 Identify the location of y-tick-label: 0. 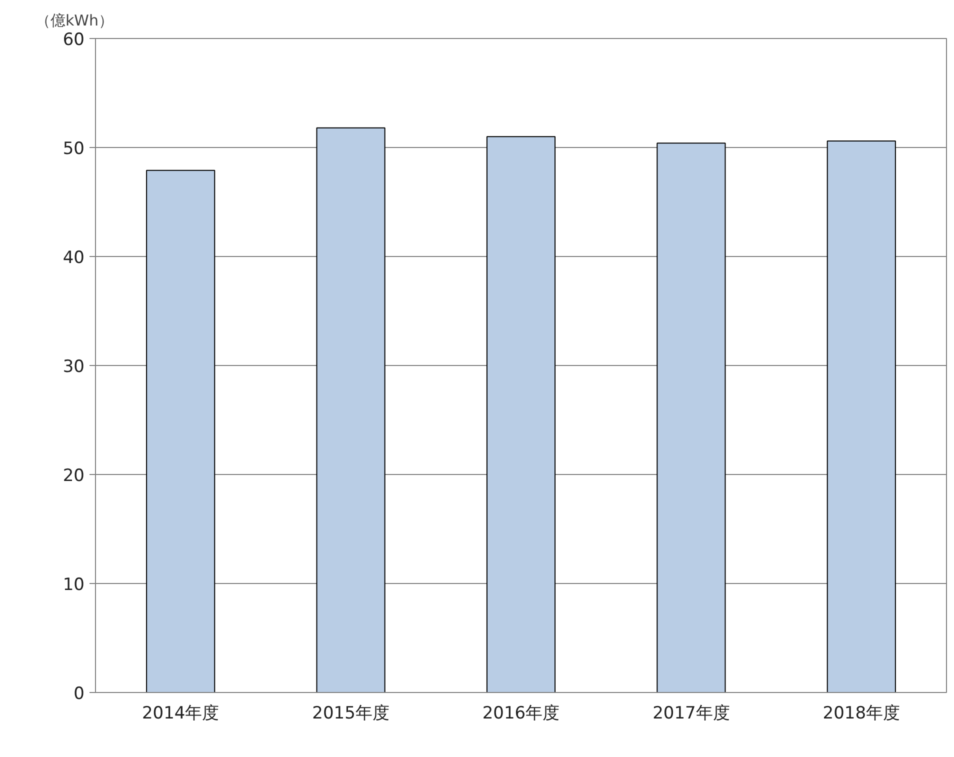
(79, 694).